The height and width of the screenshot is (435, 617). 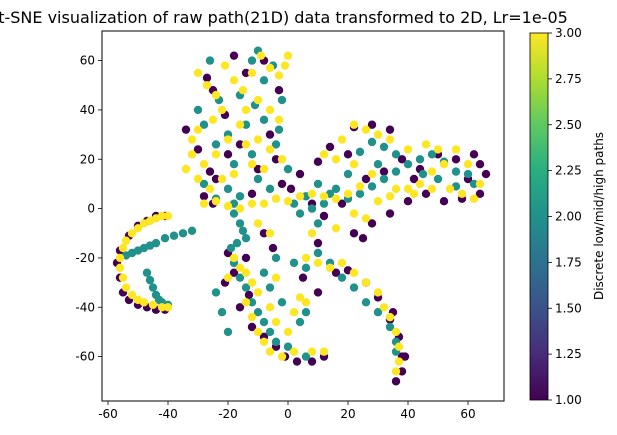 I want to click on colorbar-tick-label: 3.00, so click(x=568, y=33).